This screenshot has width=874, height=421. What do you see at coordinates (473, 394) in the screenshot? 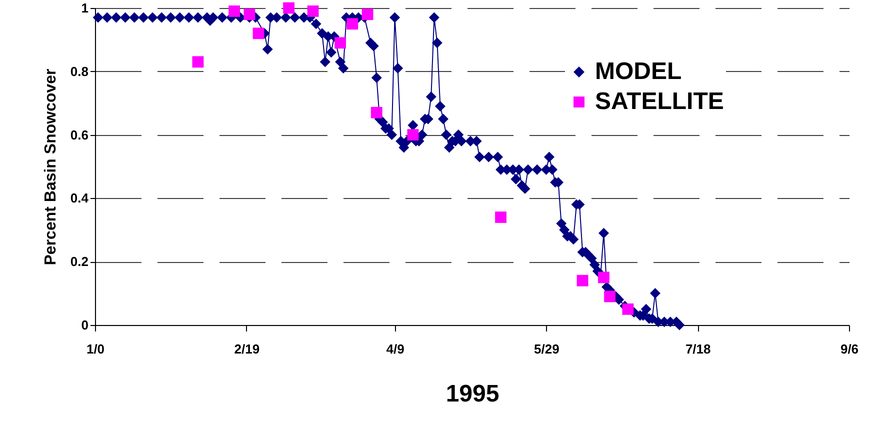
I see `x-axis-title: 1995` at bounding box center [473, 394].